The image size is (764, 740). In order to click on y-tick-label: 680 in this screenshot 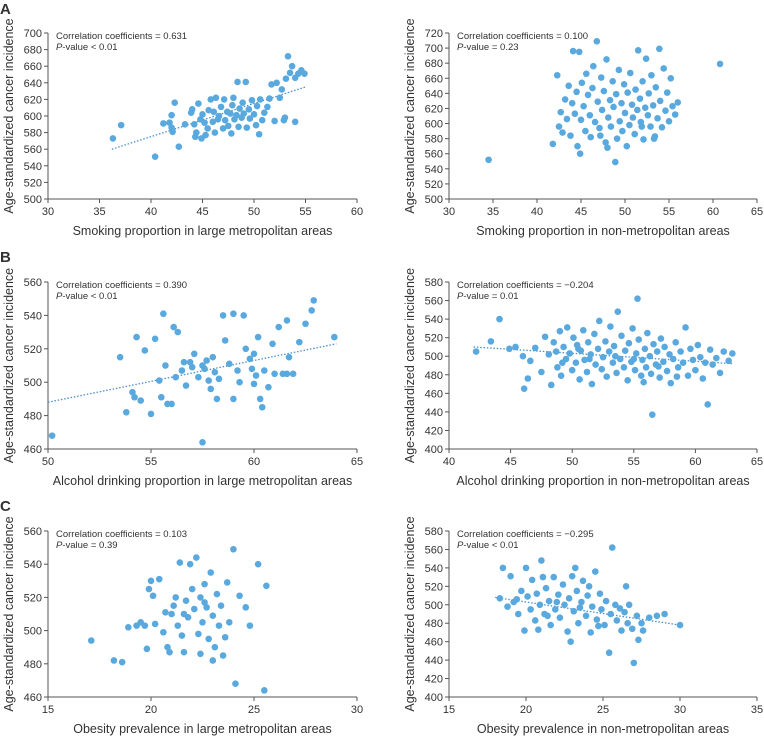, I will do `click(434, 64)`.